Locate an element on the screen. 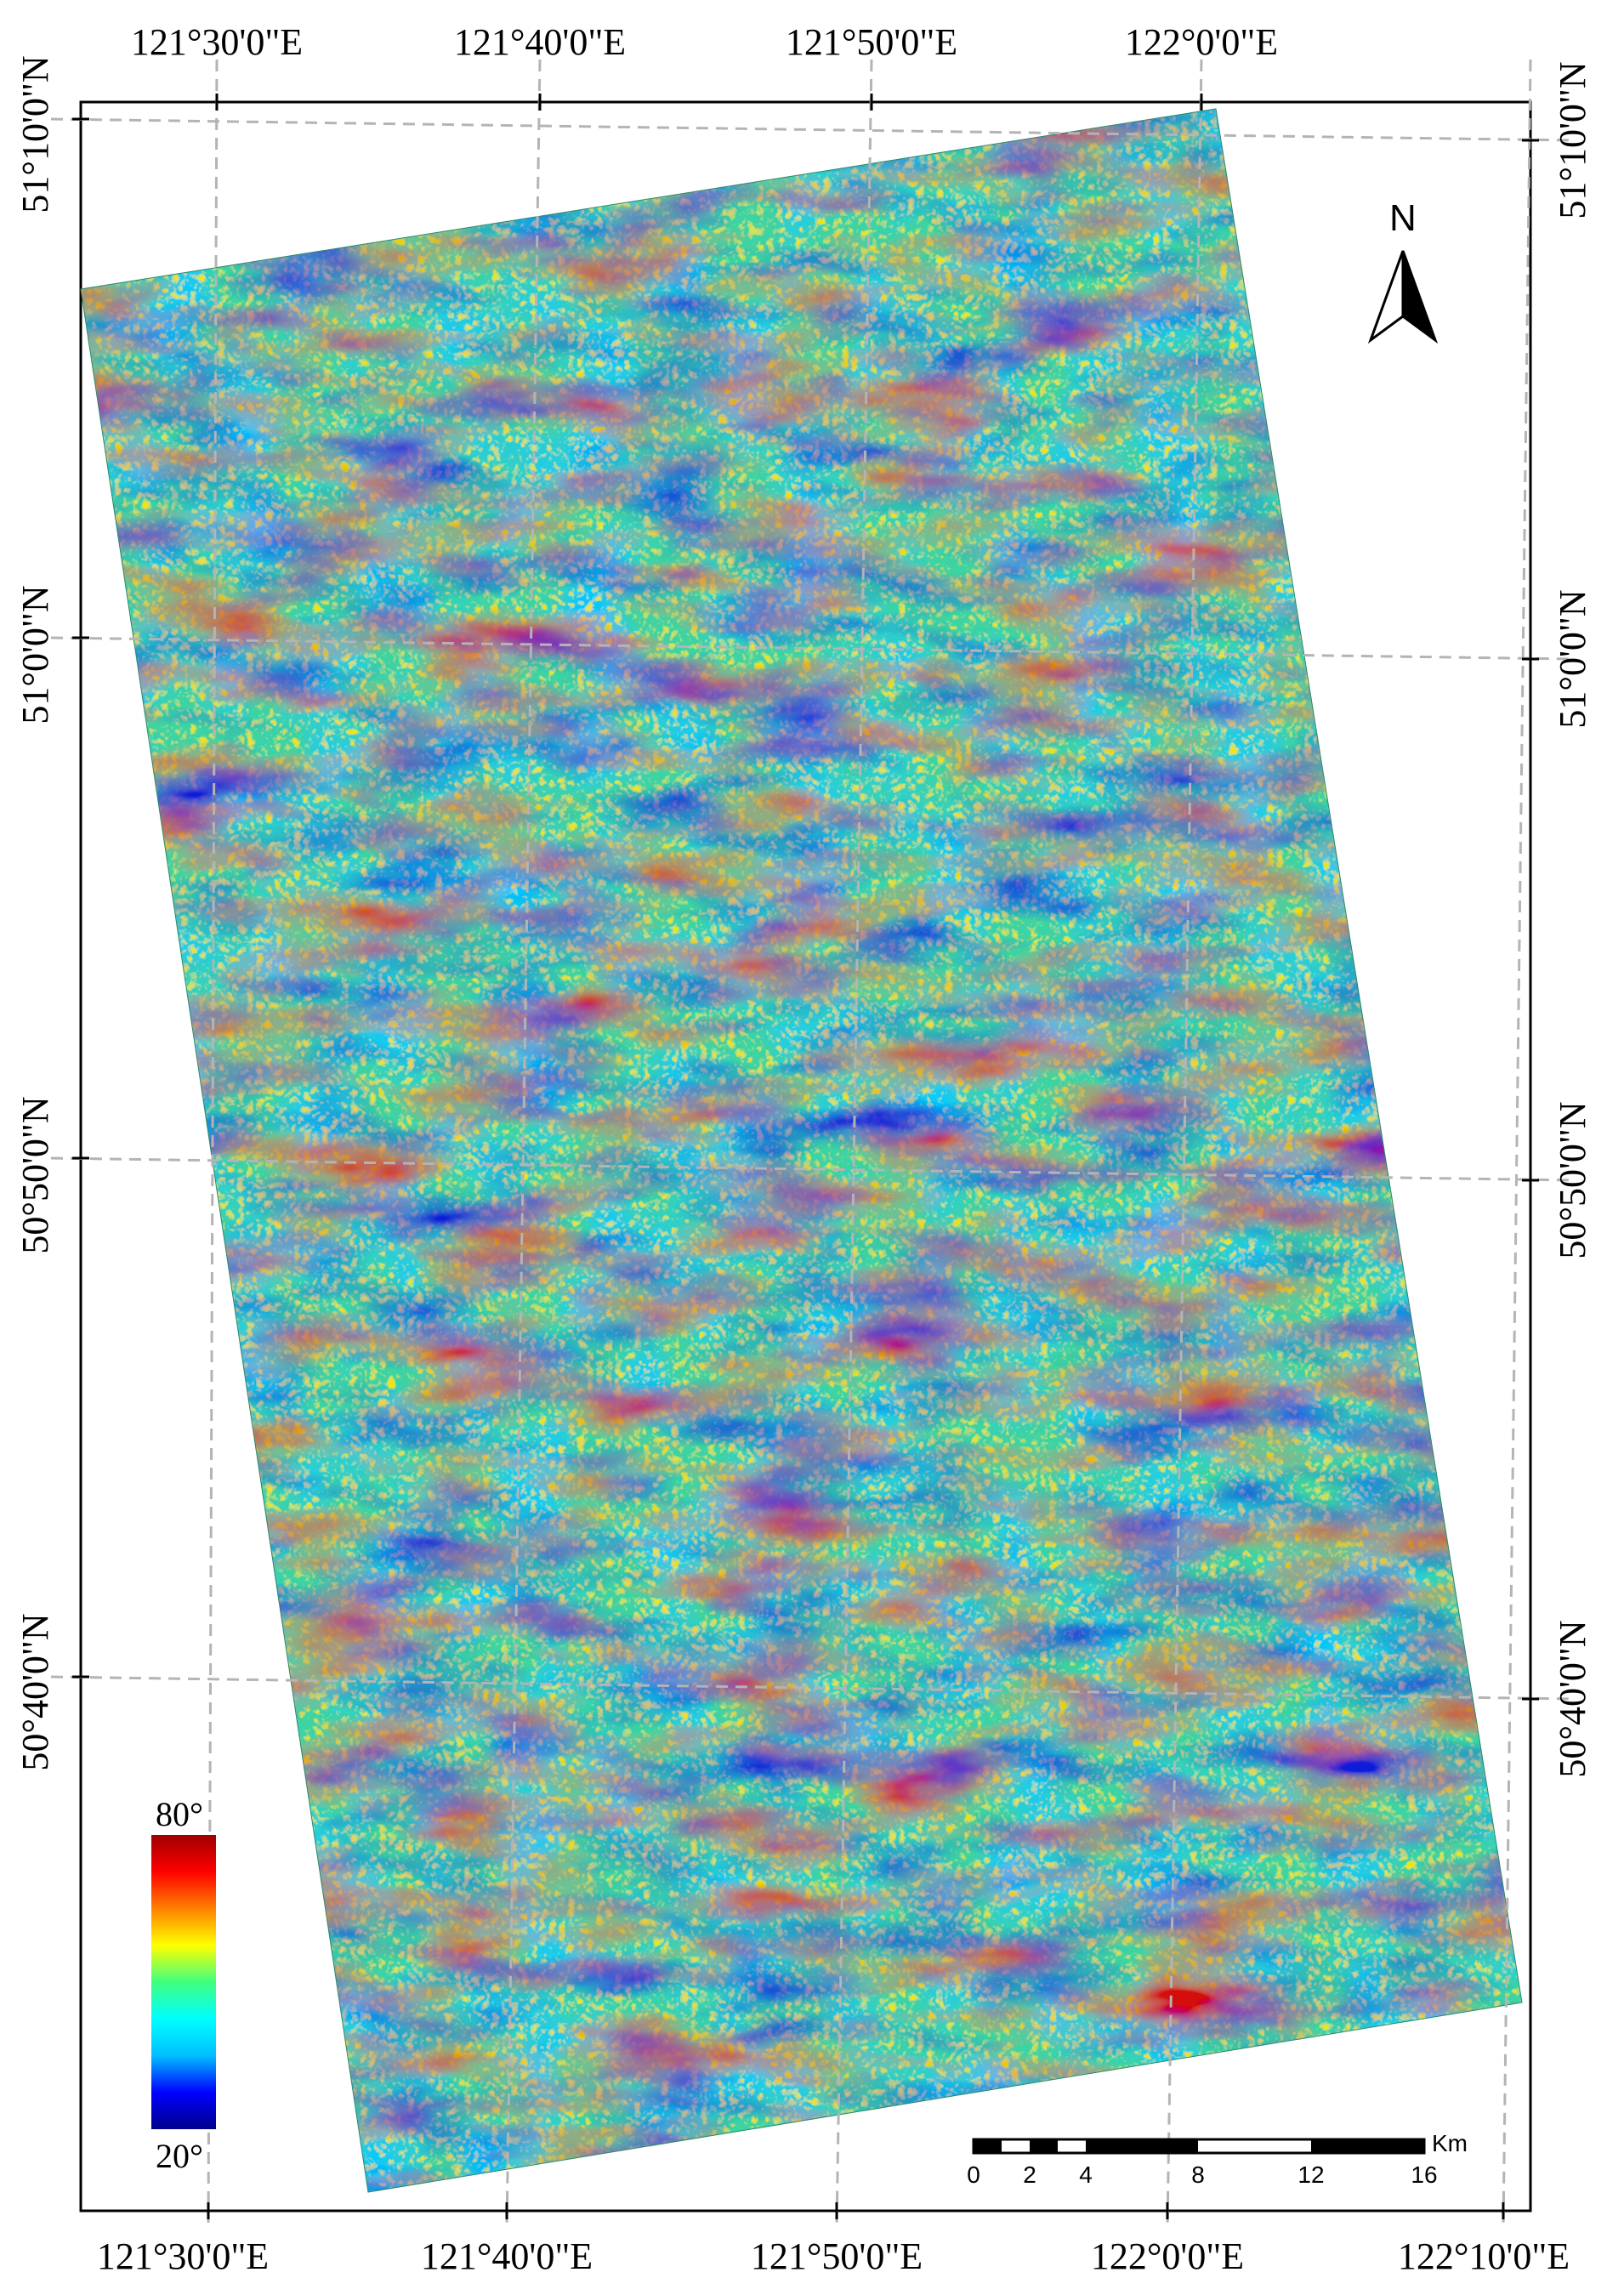  scale-tick-label: 8 is located at coordinates (1198, 2175).